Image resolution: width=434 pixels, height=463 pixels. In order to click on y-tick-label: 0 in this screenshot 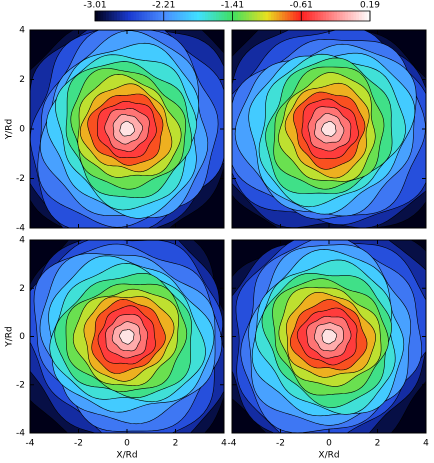, I will do `click(22, 130)`.